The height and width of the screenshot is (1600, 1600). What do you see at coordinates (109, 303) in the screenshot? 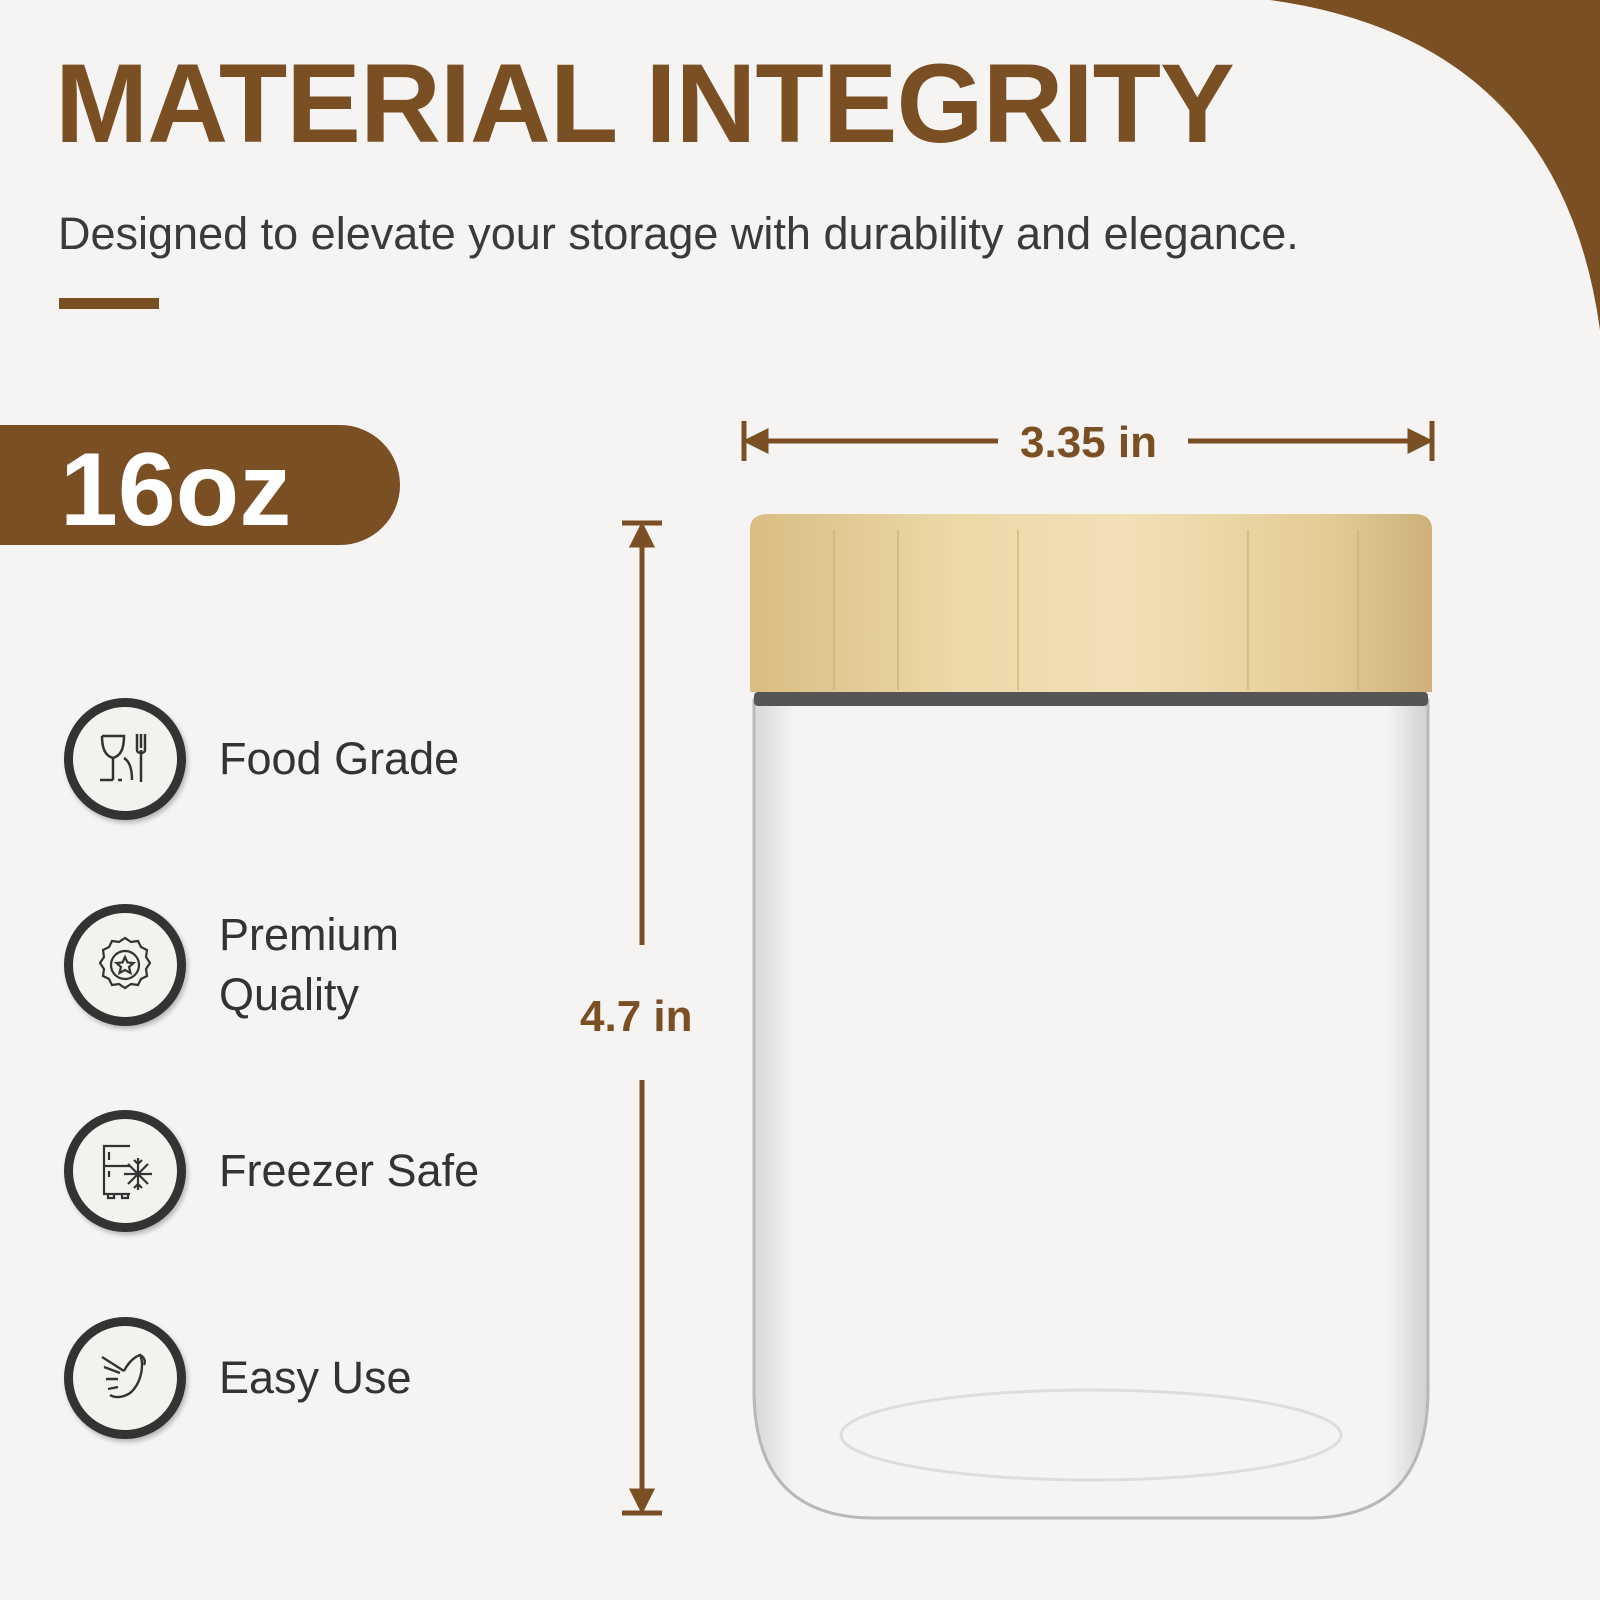
I see `divider` at bounding box center [109, 303].